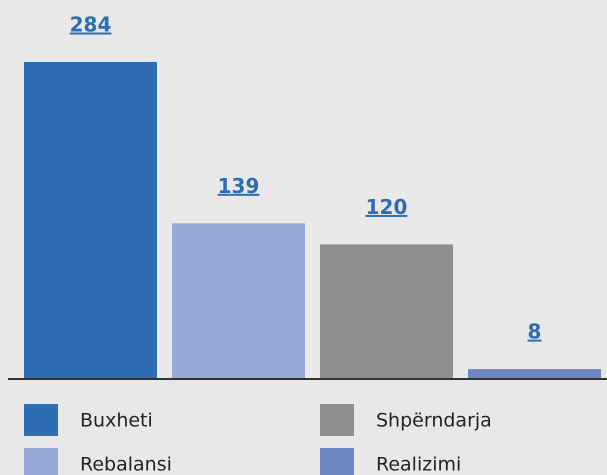  What do you see at coordinates (239, 186) in the screenshot?
I see `value-label: 139` at bounding box center [239, 186].